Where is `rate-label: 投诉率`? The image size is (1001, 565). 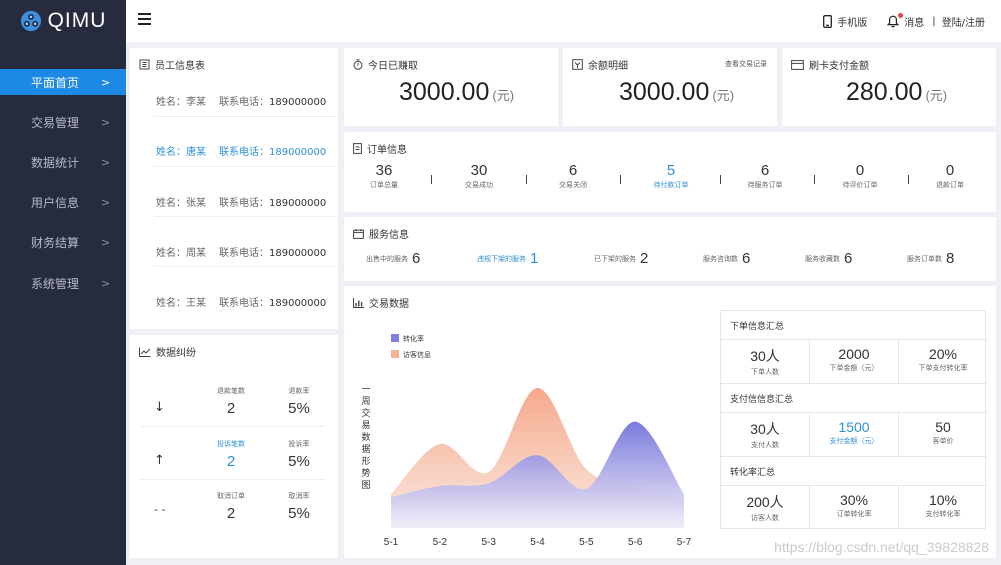
rate-label: 投诉率 is located at coordinates (299, 444).